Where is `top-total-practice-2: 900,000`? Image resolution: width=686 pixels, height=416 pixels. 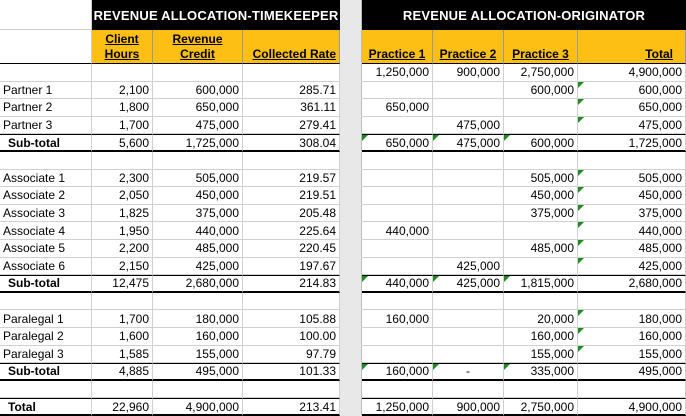 top-total-practice-2: 900,000 is located at coordinates (468, 73).